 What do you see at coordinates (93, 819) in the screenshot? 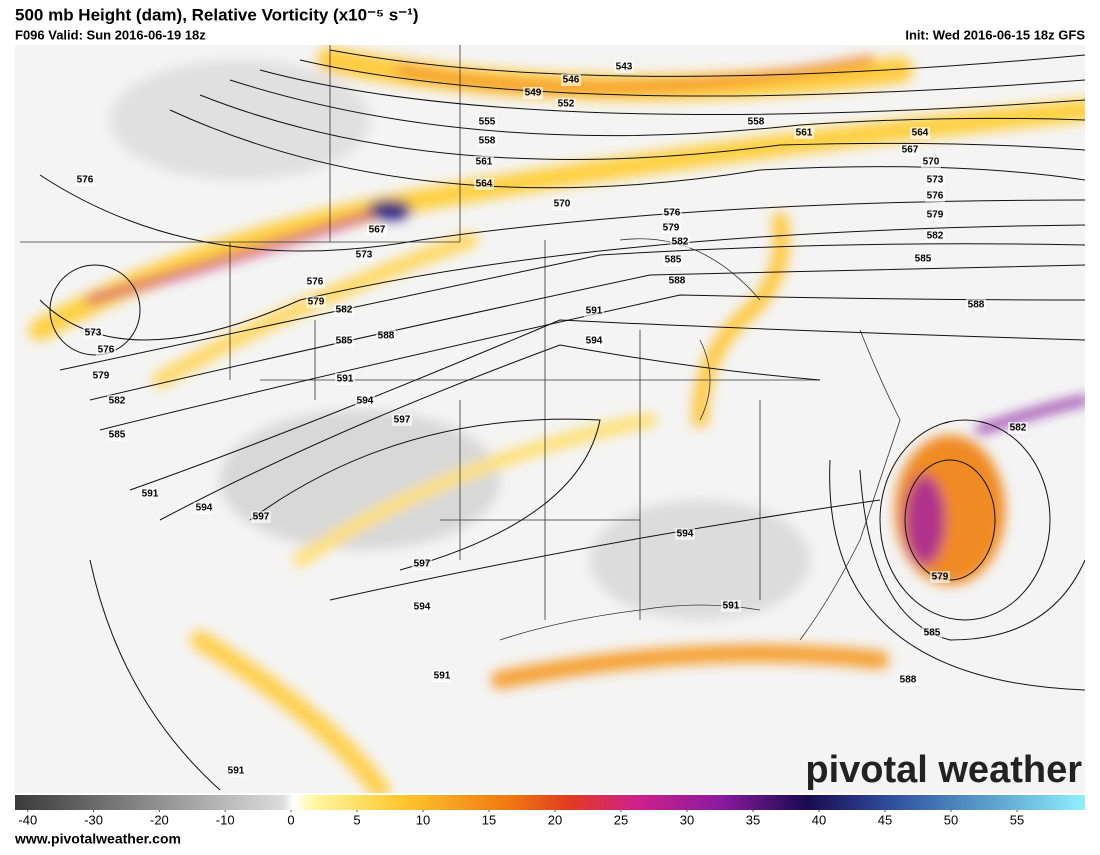
I see `colorbar-tick-label: -30` at bounding box center [93, 819].